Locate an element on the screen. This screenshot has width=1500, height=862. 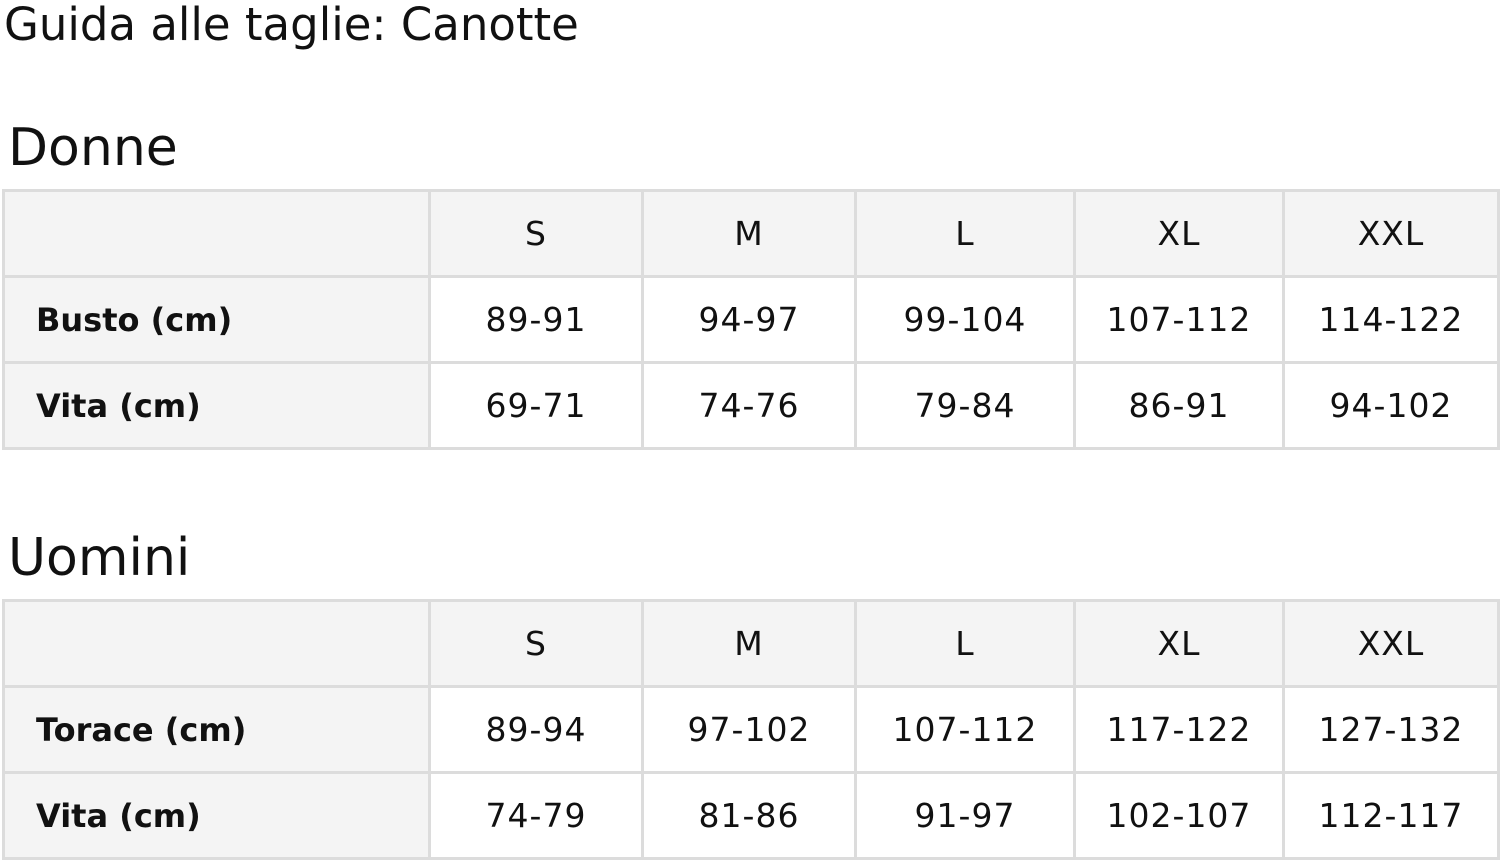
section-heading-uomini: Uomini is located at coordinates (99, 558).